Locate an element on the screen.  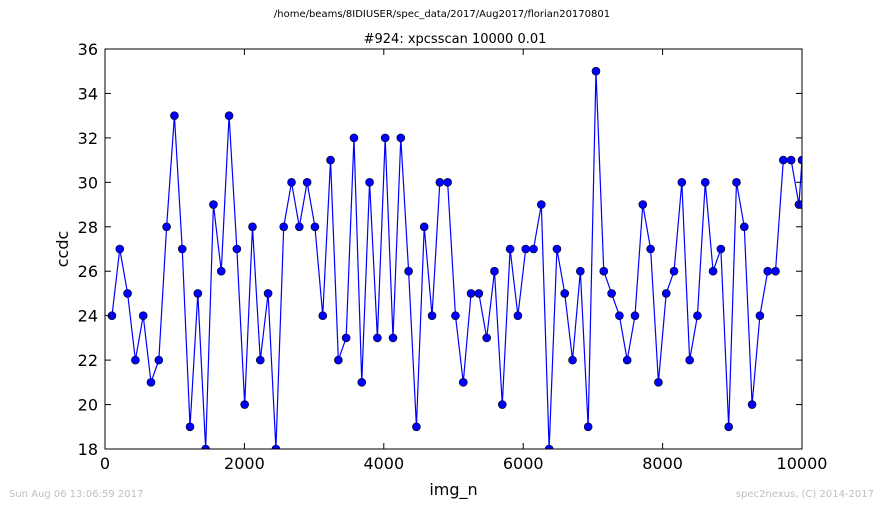
y-axis-label: ccdc is located at coordinates (62, 249).